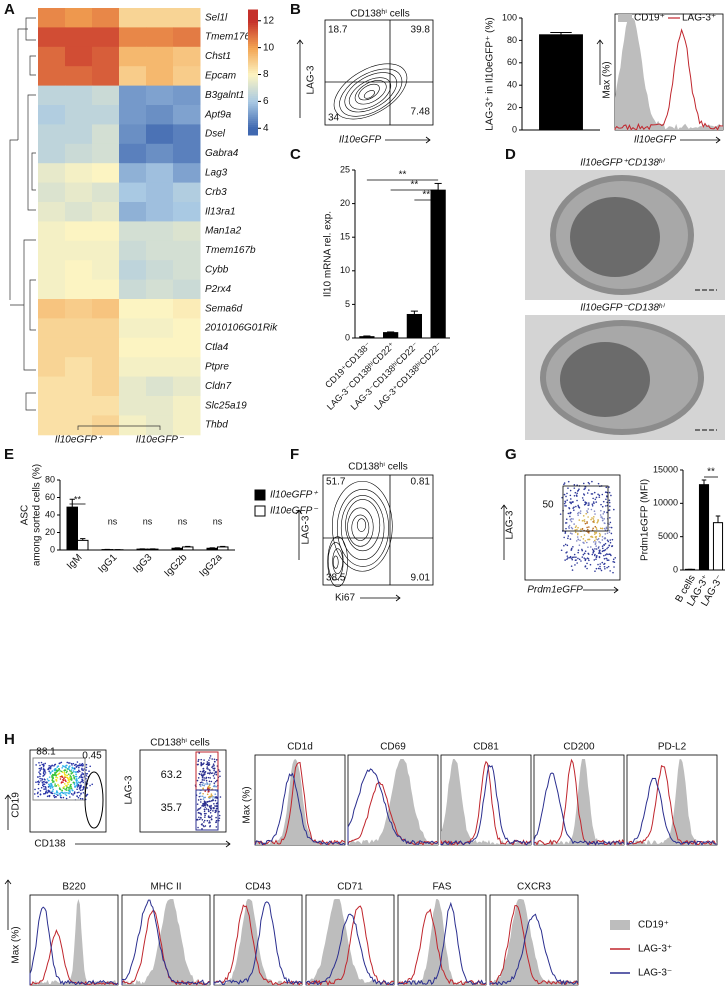 The width and height of the screenshot is (727, 1002). I want to click on gene-label: B3galnt1, so click(224, 95).